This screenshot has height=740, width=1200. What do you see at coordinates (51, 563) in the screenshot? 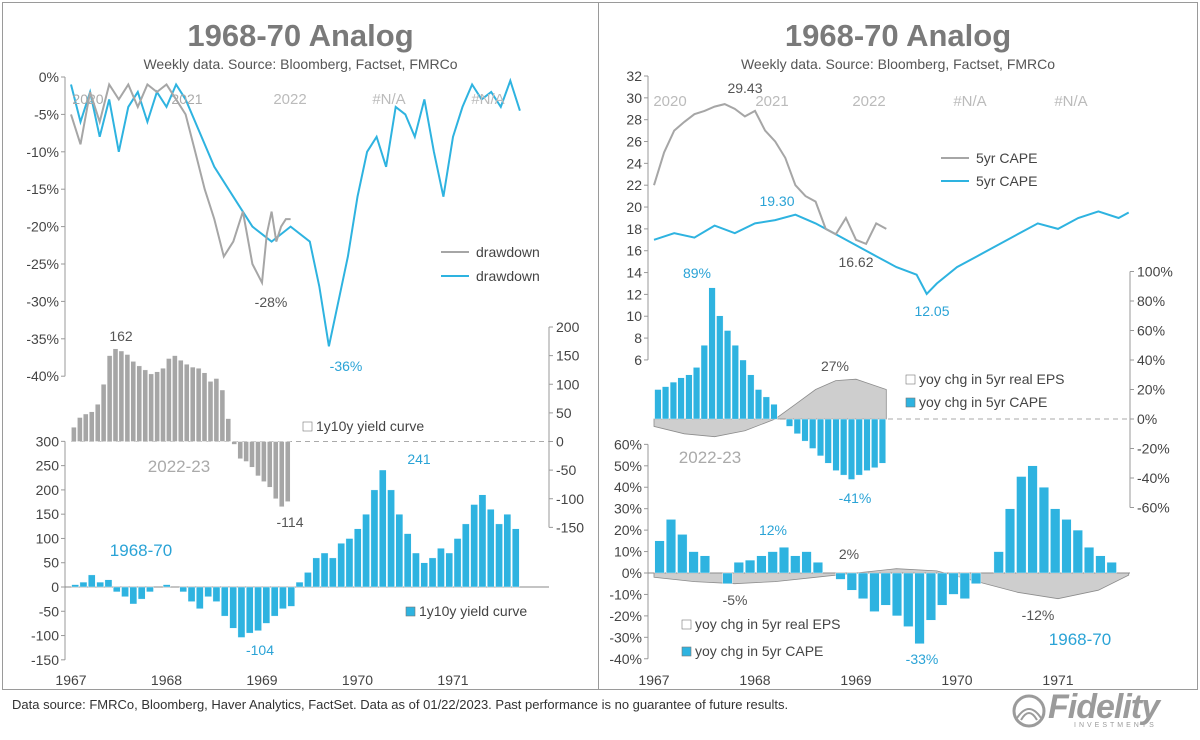
I see `left-curve-axis-tick-label: 50` at bounding box center [51, 563].